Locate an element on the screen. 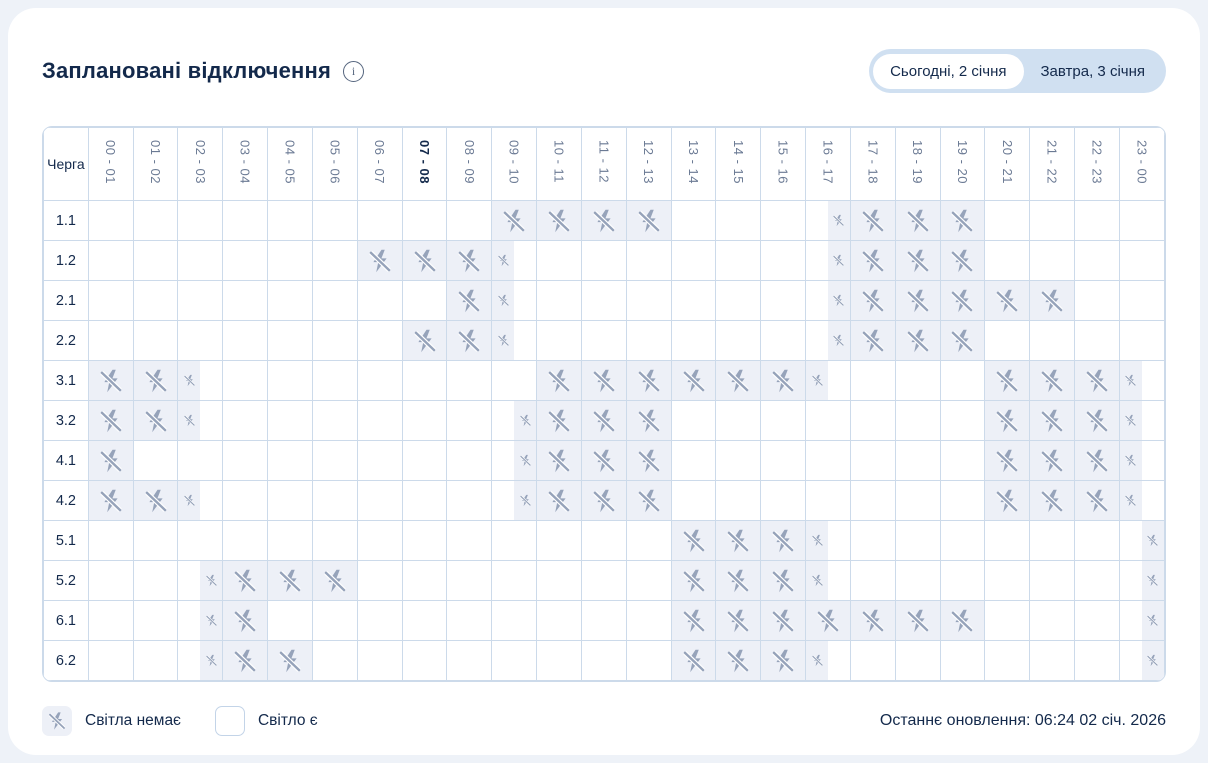 The width and height of the screenshot is (1208, 763). hour-header: 17 - 18 is located at coordinates (872, 164).